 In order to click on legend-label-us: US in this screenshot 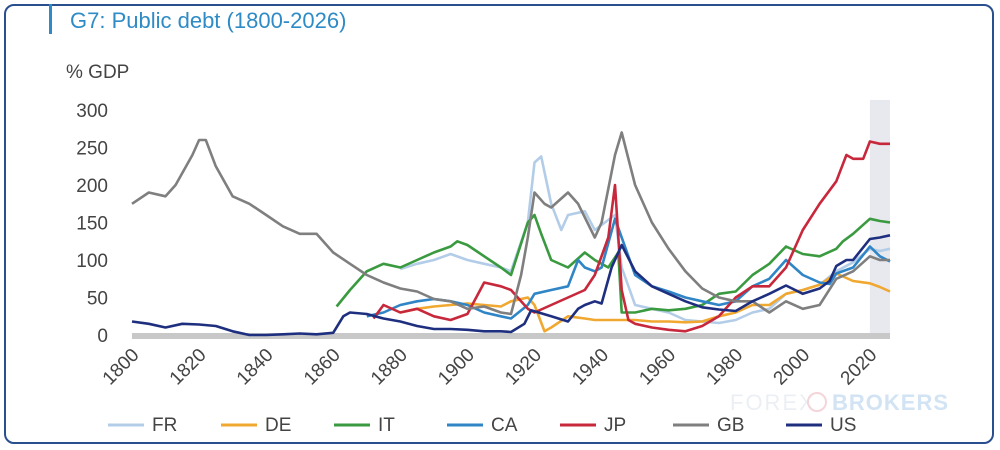, I will do `click(843, 425)`.